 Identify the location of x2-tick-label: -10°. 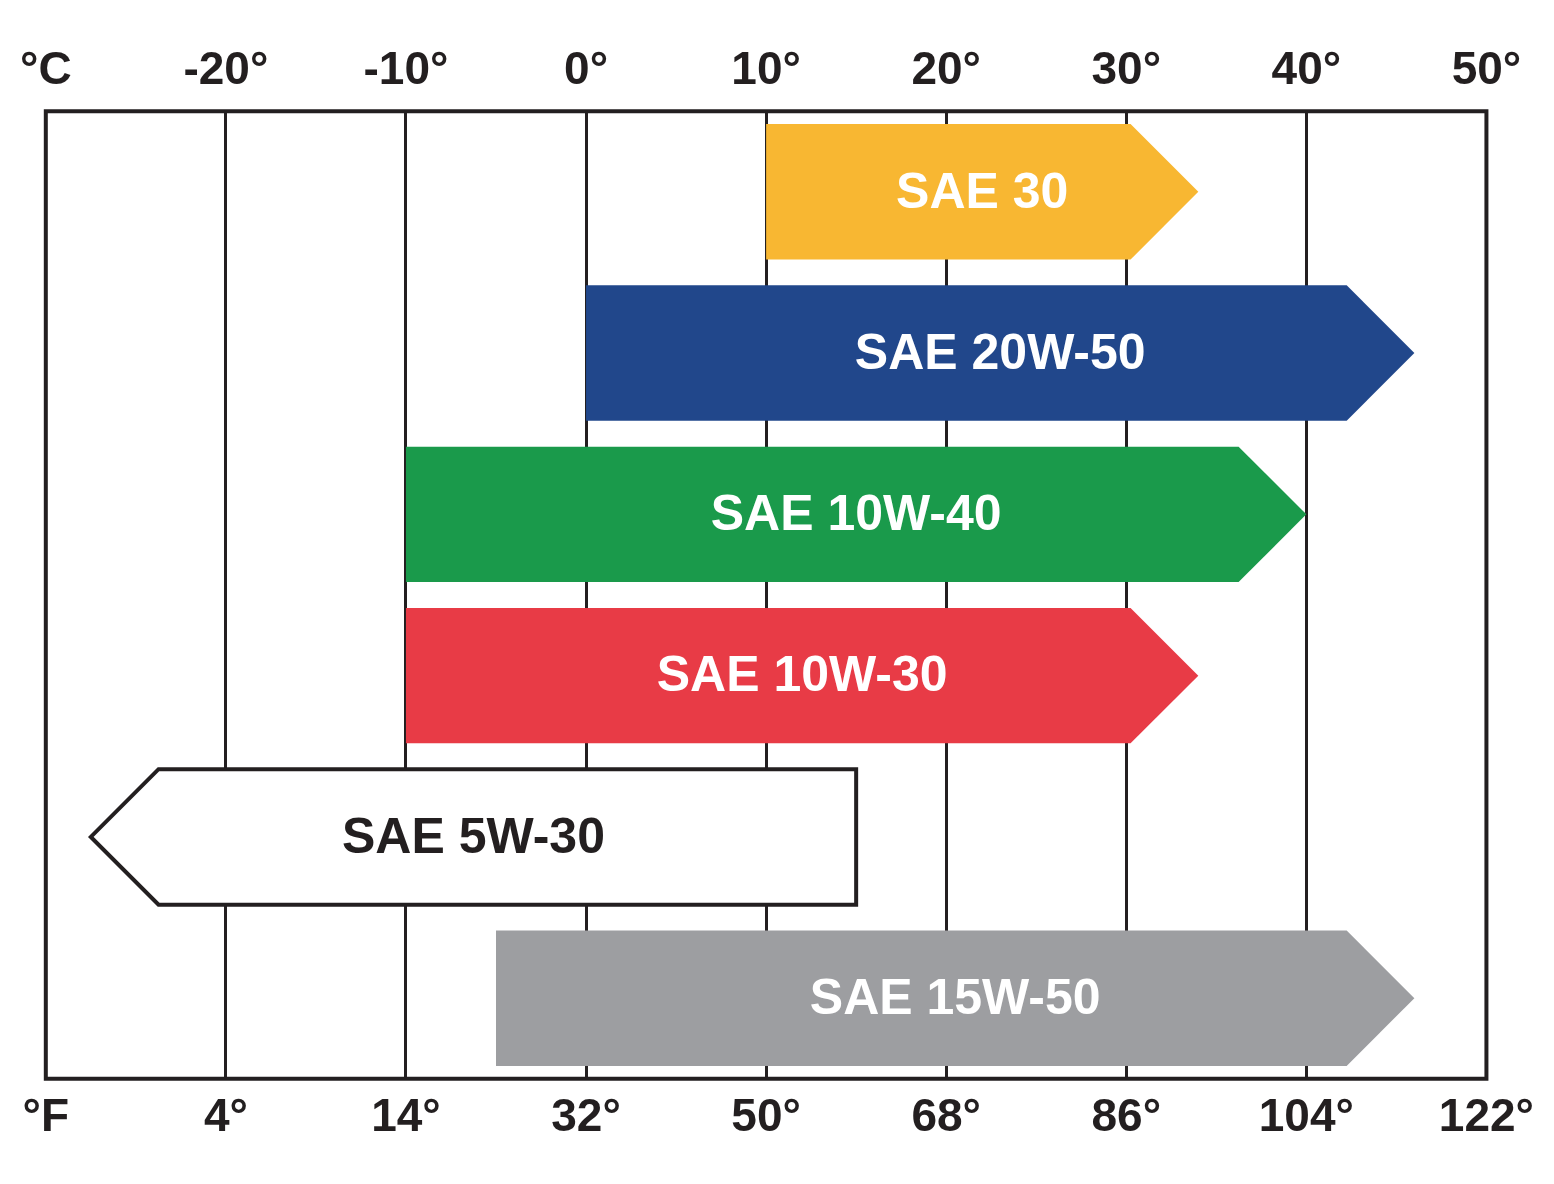
(406, 68).